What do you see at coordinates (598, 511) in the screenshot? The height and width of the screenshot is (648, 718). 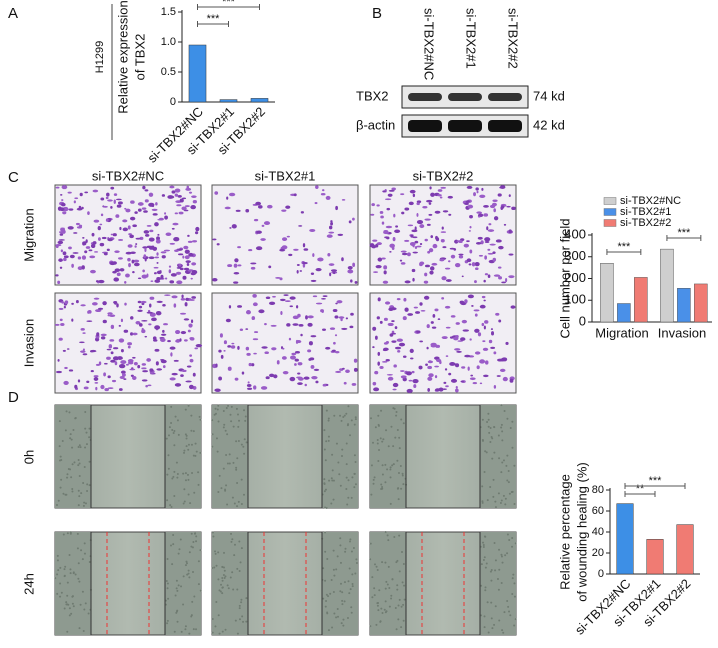 I see `y-tick-label: 60` at bounding box center [598, 511].